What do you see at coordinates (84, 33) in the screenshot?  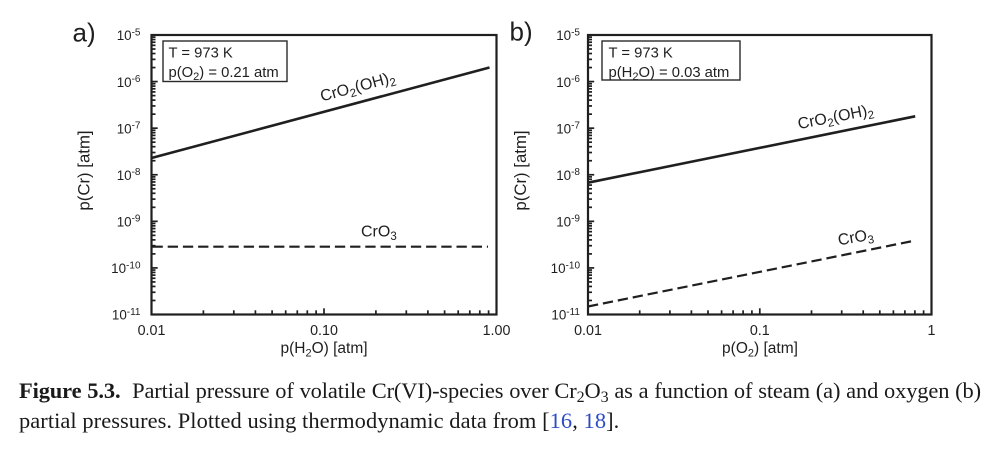 I see `svg-text: a)` at bounding box center [84, 33].